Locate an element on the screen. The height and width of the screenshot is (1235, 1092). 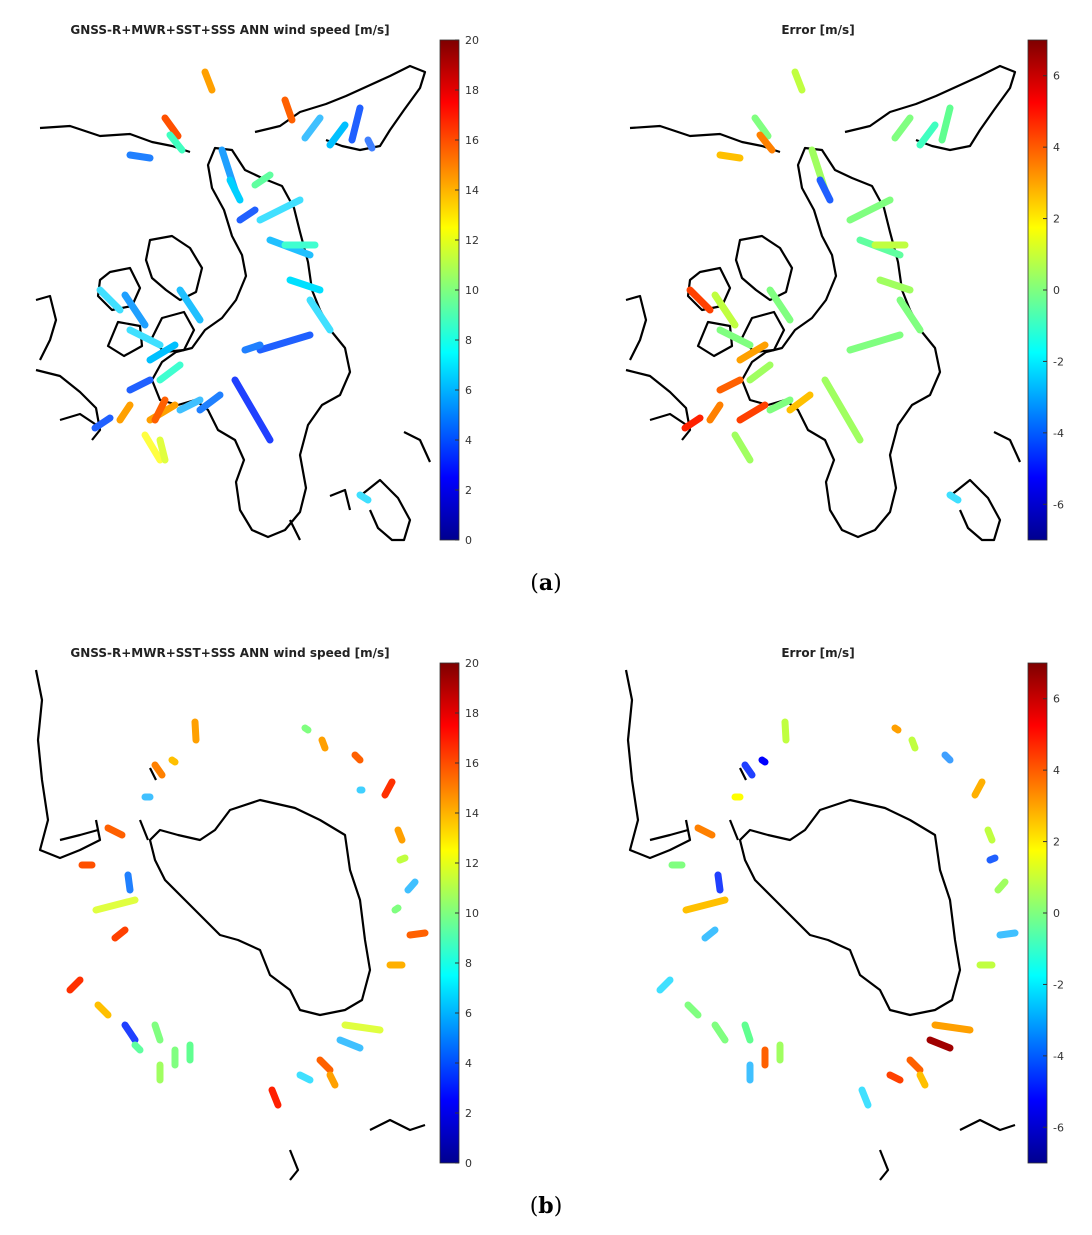
coastline-eurasia is located at coordinates (343, 303).